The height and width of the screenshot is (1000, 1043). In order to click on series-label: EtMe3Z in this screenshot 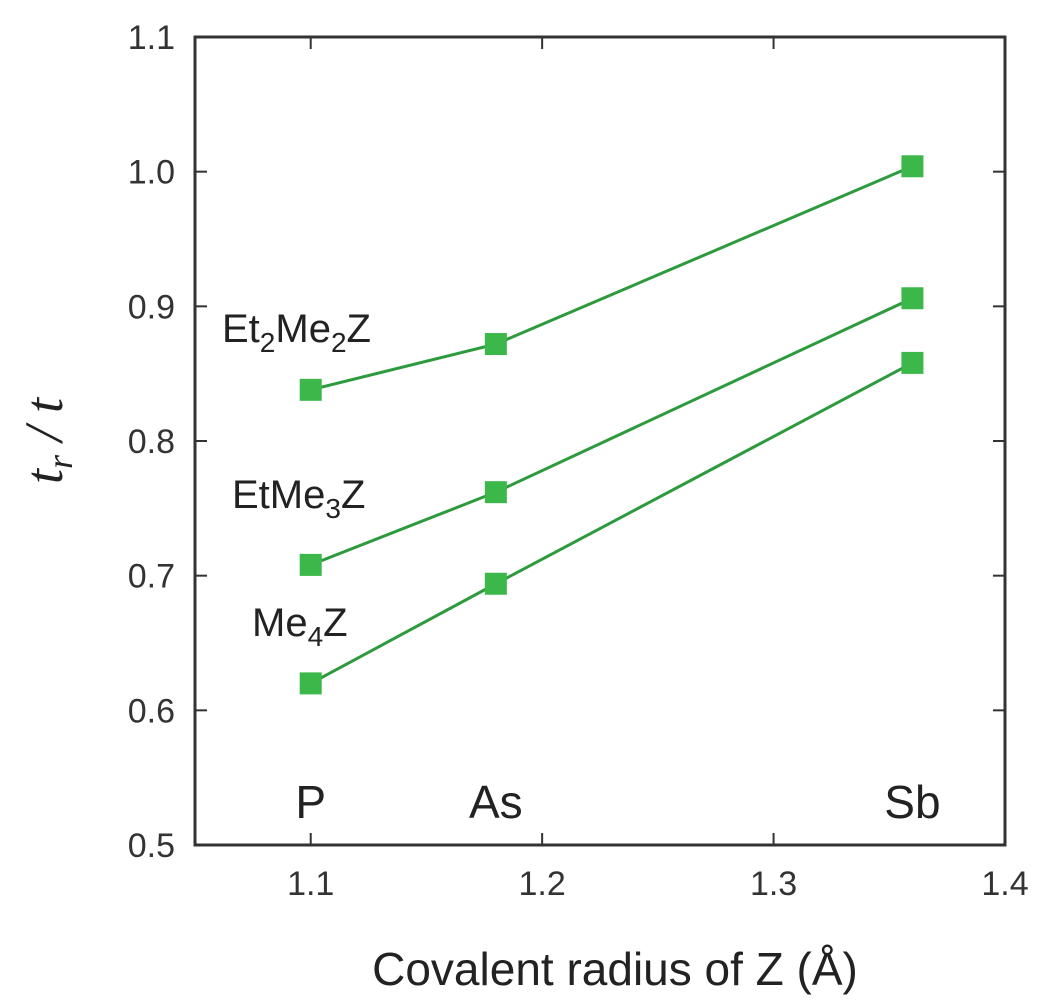, I will do `click(298, 498)`.